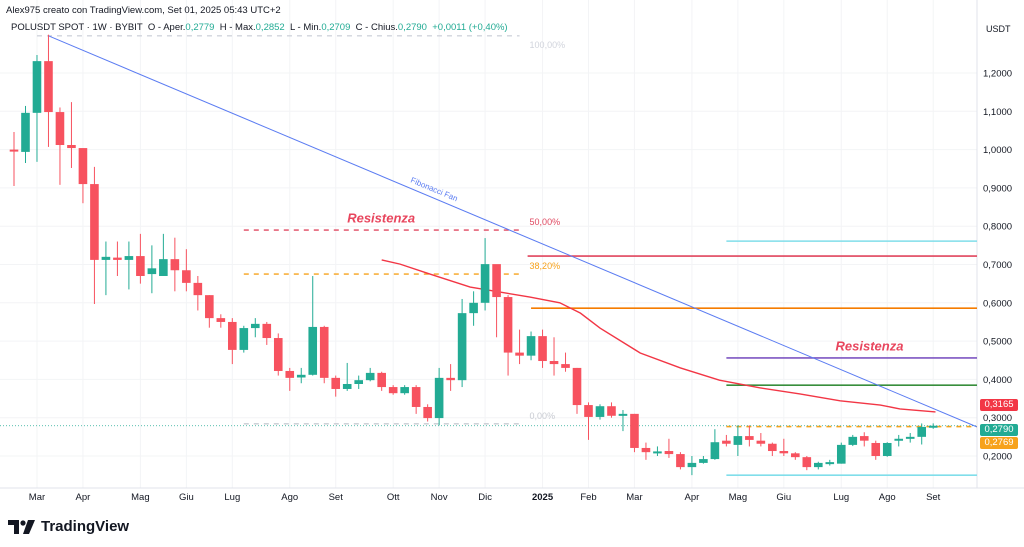 The height and width of the screenshot is (547, 1024). Describe the element at coordinates (83, 497) in the screenshot. I see `x-tick-label: Apr` at that location.